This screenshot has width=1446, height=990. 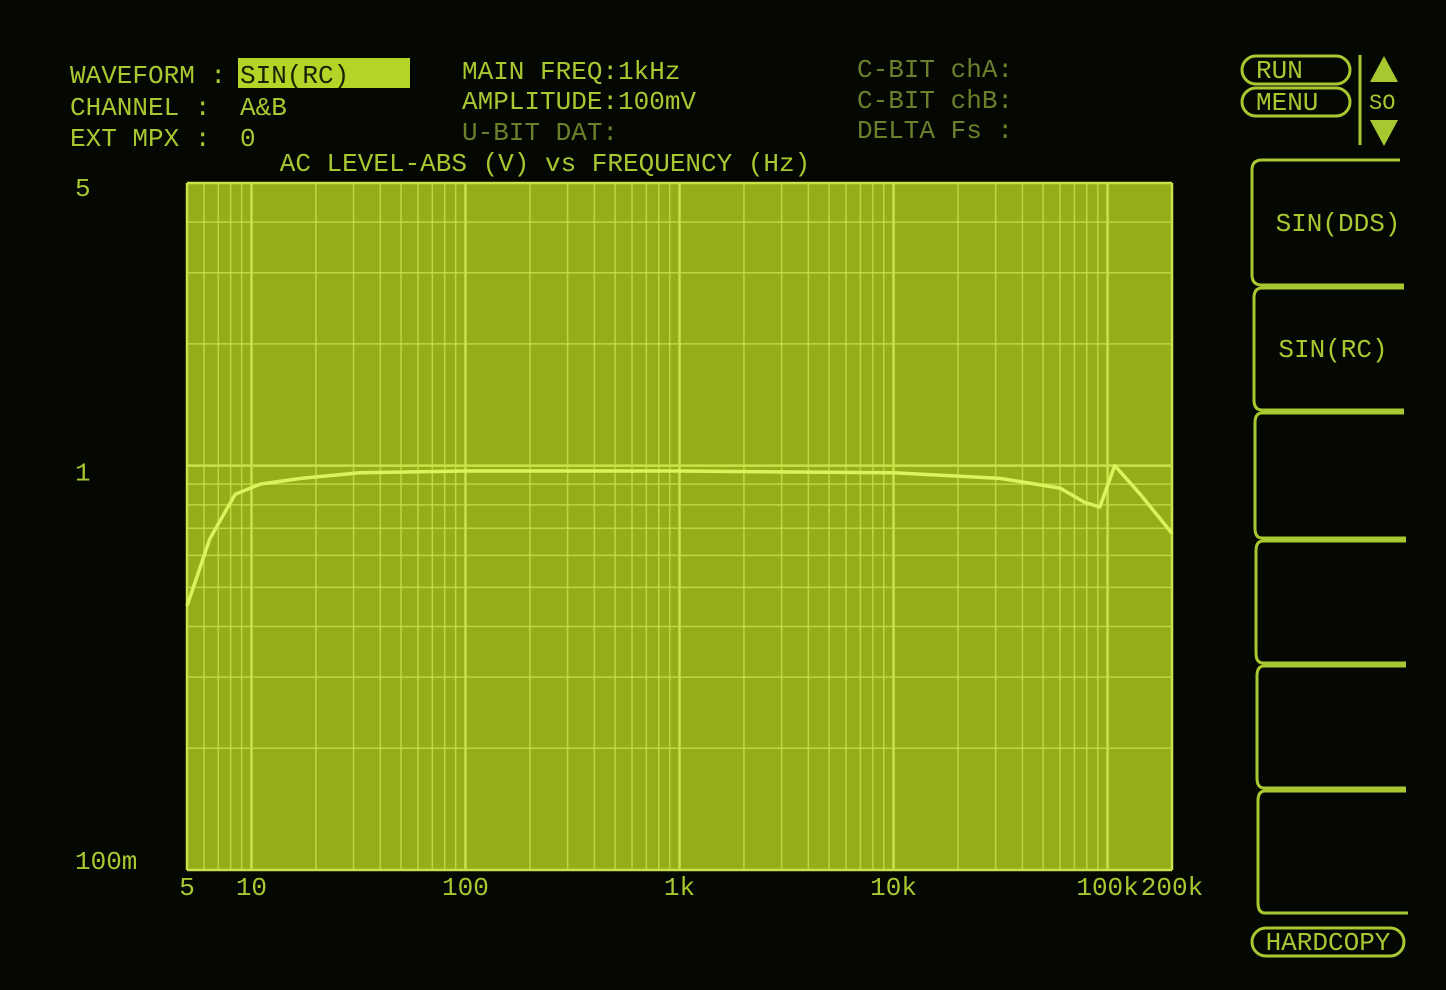 What do you see at coordinates (935, 131) in the screenshot?
I see `delta-fs: DELTA Fs :` at bounding box center [935, 131].